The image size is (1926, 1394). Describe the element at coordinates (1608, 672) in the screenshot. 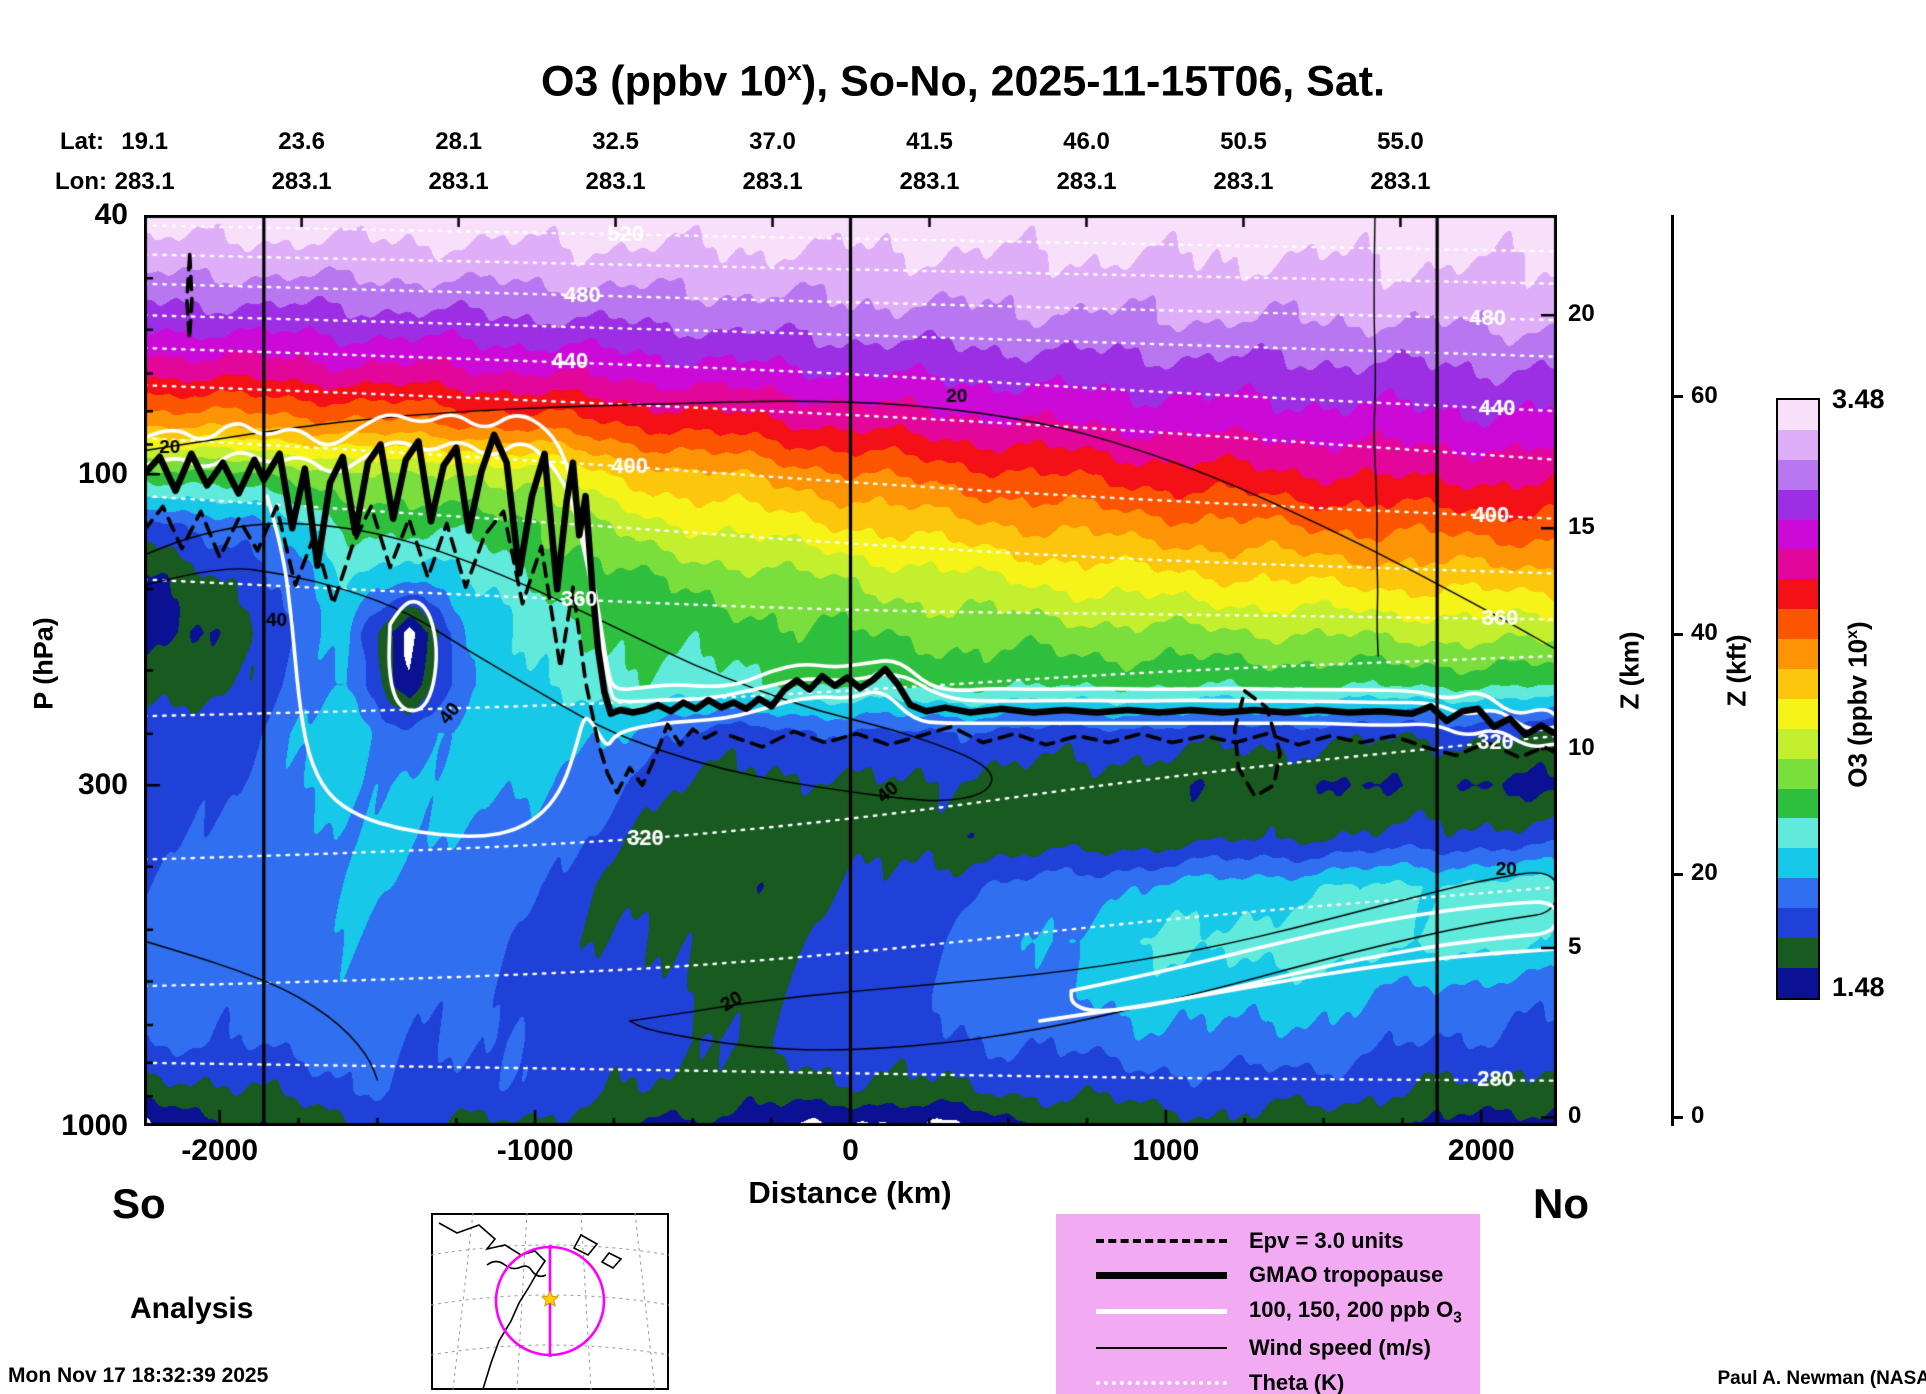

I see `z-km-axis-ticks: 20 15 10 5 0` at that location.